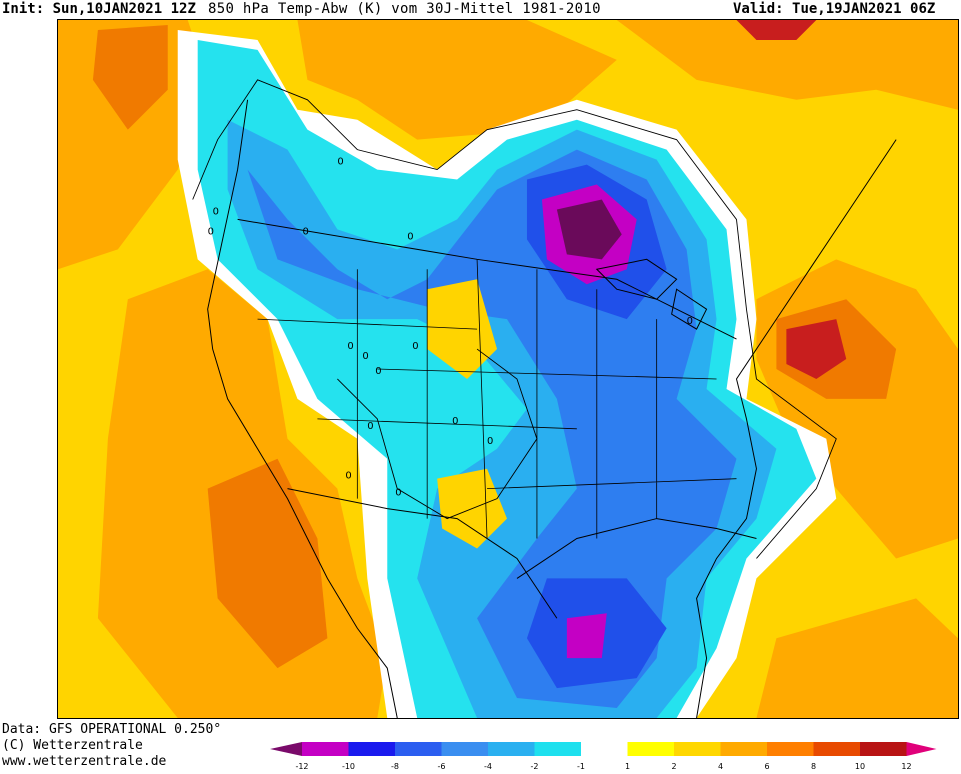 The height and width of the screenshot is (774, 961). I want to click on legend-tick-label: -8, so click(395, 766).